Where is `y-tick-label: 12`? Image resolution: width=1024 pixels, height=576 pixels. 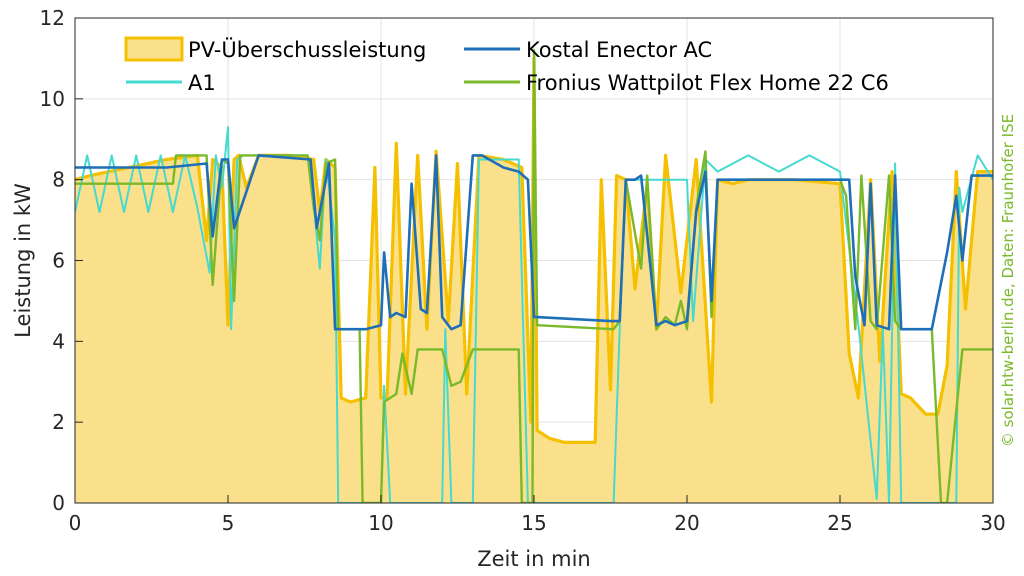
y-tick-label: 12 is located at coordinates (52, 18).